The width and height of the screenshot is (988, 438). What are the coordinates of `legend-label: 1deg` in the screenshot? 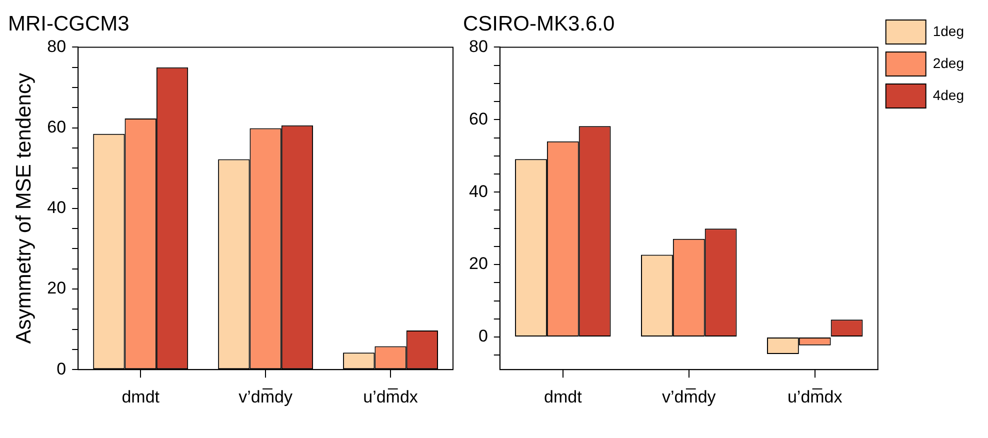 It's located at (948, 30).